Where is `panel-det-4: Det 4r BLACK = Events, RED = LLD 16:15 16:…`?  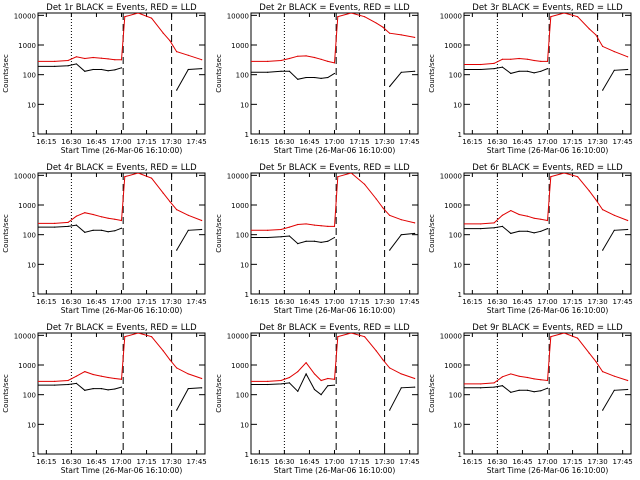
panel-det-4: Det 4r BLACK = Events, RED = LLD 16:15 16:… is located at coordinates (104, 239).